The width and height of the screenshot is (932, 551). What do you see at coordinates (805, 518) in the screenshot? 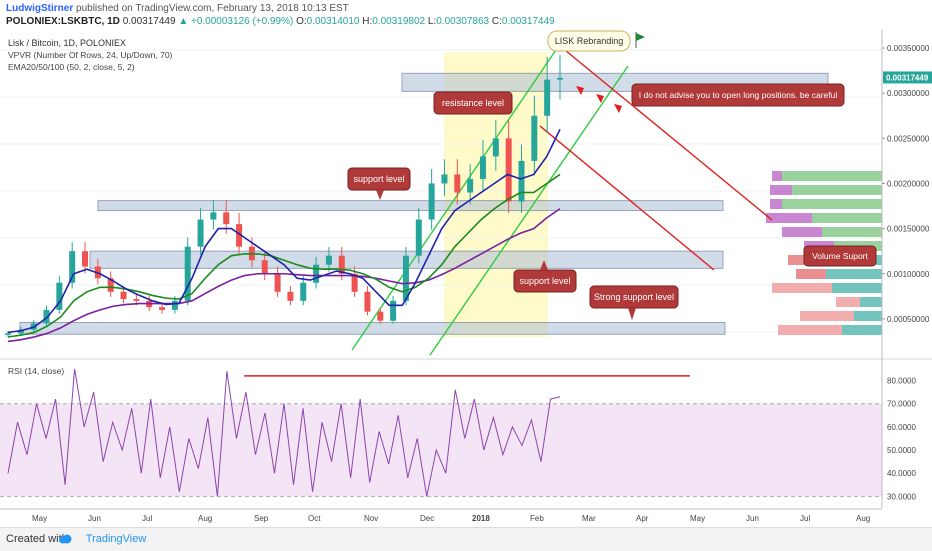
I see `time-tick-label: Jul` at bounding box center [805, 518].